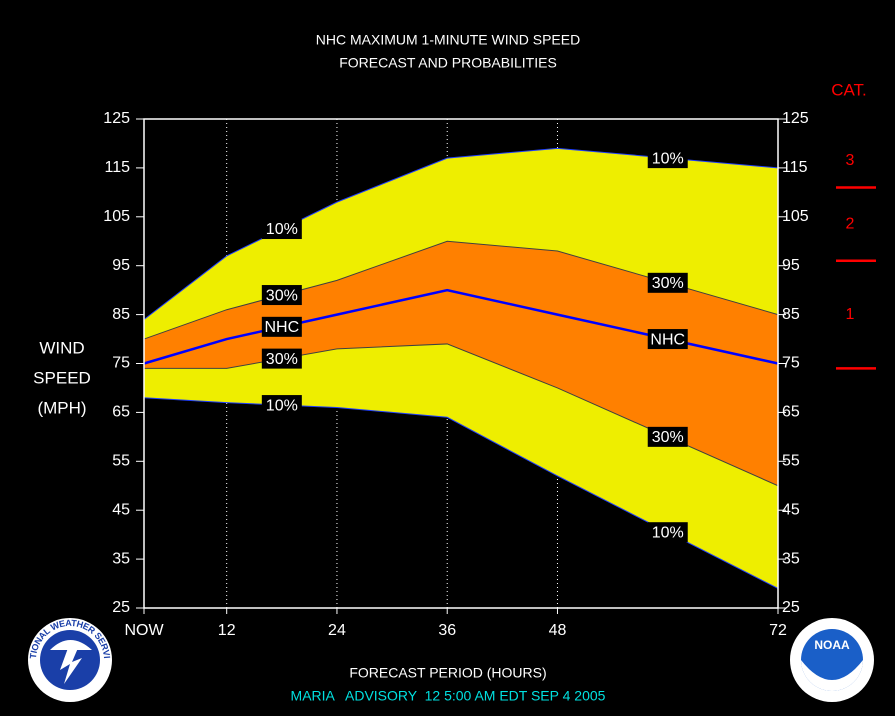 The width and height of the screenshot is (895, 716). What do you see at coordinates (448, 696) in the screenshot?
I see `footer: MARIA ADVISORY 12 5:00 AM EDT SEP 4 2005` at bounding box center [448, 696].